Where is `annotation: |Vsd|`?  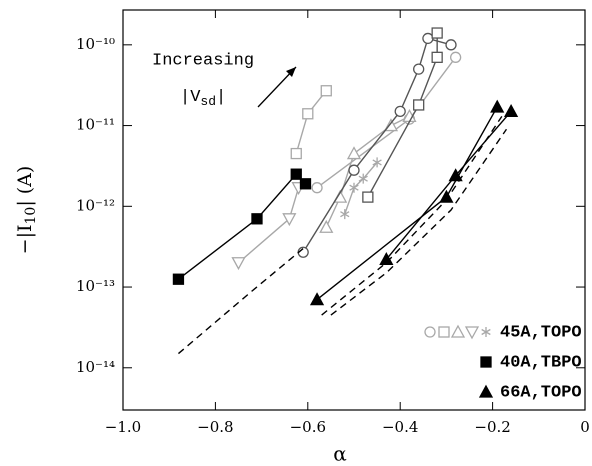 annotation: |Vsd| is located at coordinates (203, 98).